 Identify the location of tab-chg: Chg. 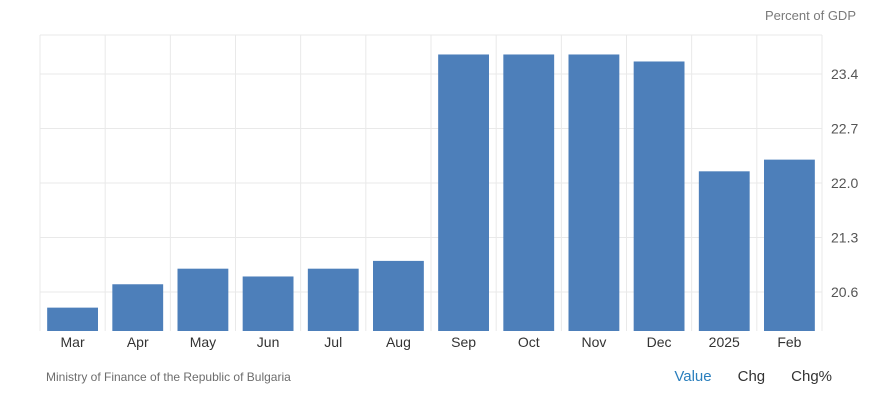
(751, 376).